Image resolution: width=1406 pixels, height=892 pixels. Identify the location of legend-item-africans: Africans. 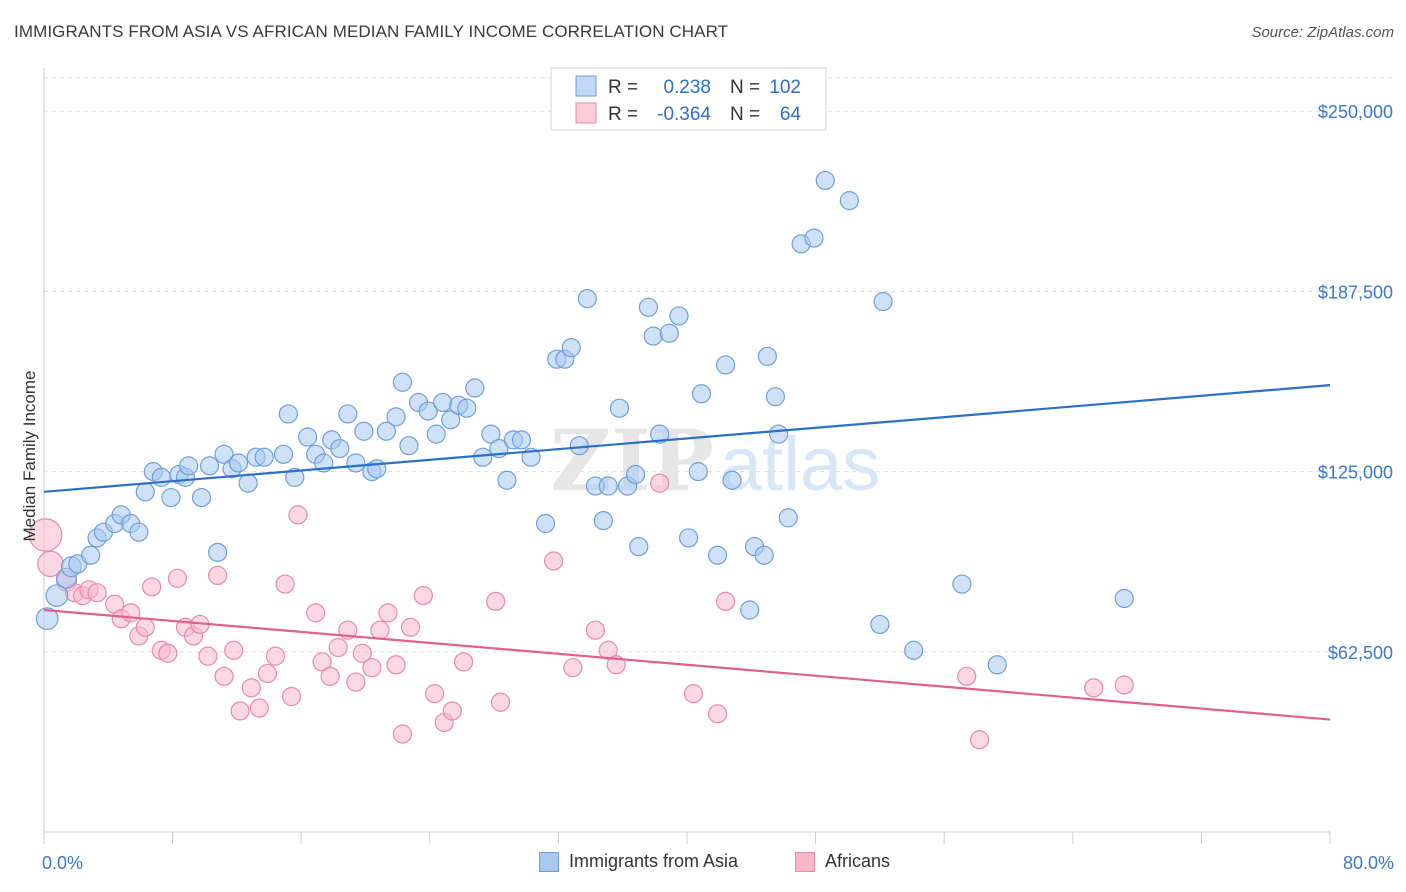
(842, 861).